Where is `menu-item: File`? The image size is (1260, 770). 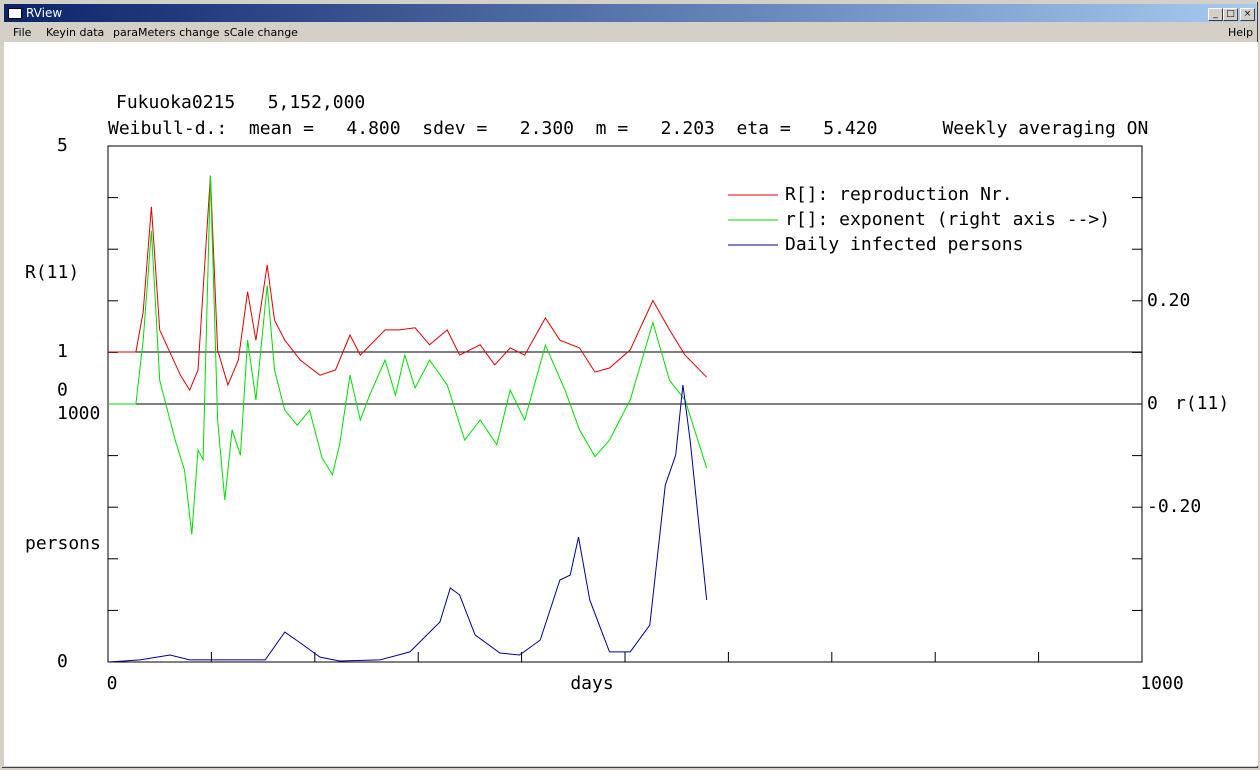 menu-item: File is located at coordinates (22, 32).